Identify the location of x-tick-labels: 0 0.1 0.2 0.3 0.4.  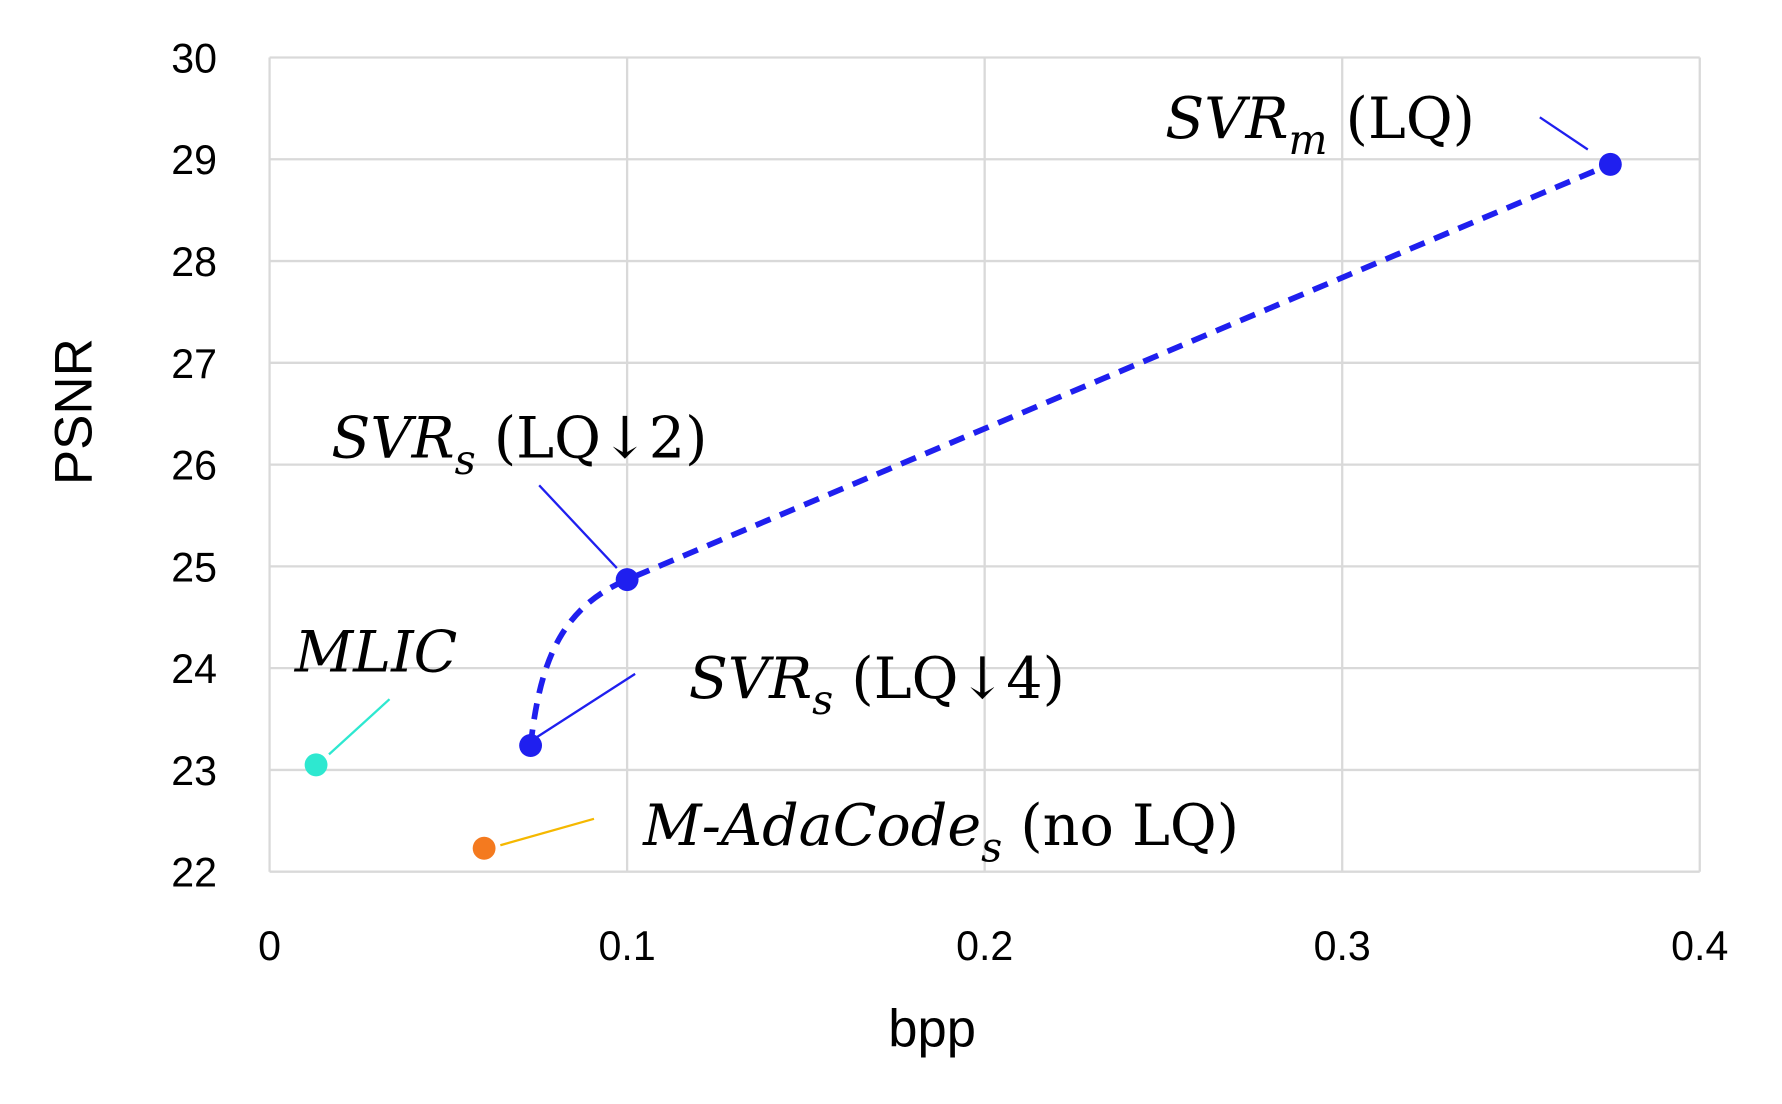
(993, 946).